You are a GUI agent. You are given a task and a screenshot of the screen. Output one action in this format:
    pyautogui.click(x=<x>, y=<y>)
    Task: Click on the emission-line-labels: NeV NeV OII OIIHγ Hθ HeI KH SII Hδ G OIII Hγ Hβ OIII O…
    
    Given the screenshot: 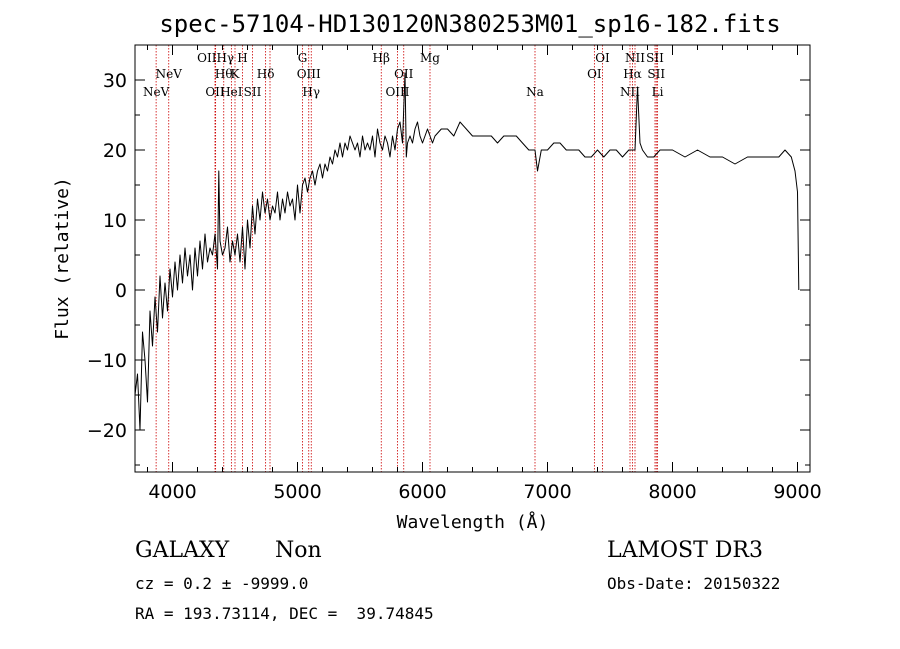 What is the action you would take?
    pyautogui.click(x=404, y=75)
    